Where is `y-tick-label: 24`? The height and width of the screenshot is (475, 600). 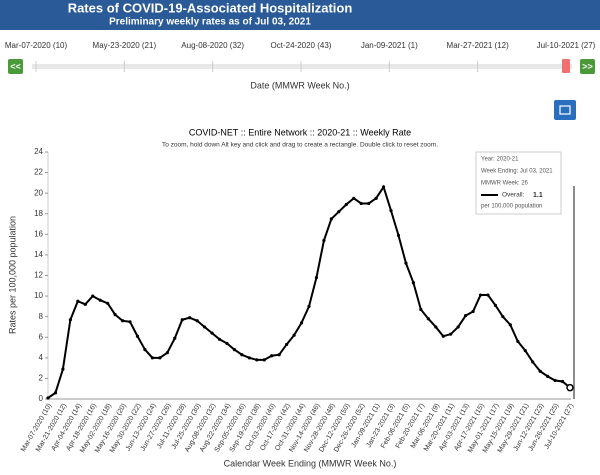 y-tick-label: 24 is located at coordinates (38, 151).